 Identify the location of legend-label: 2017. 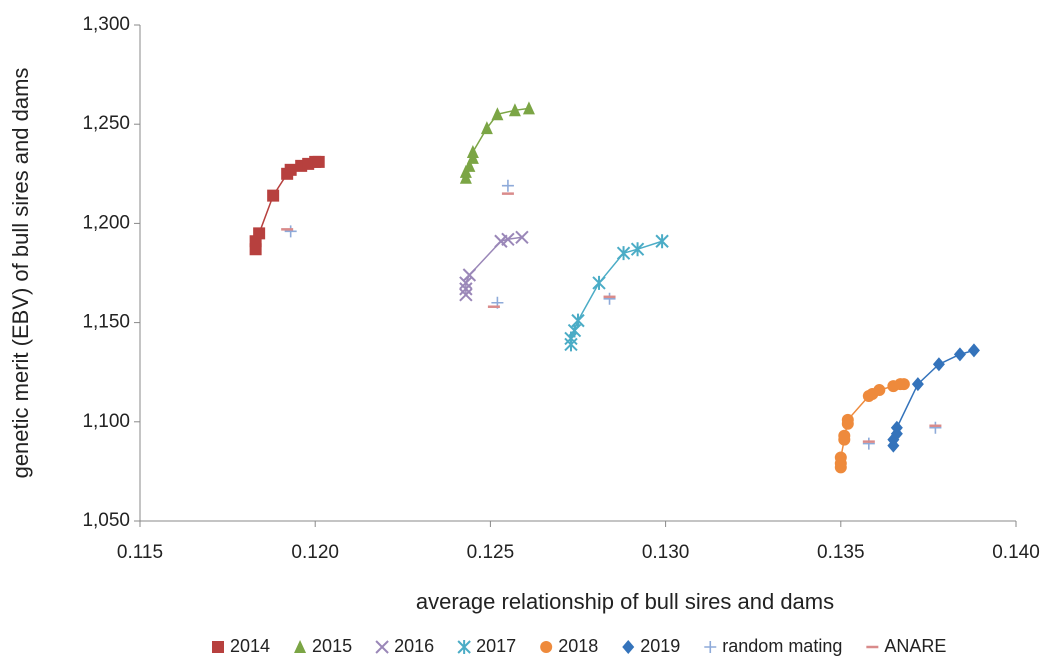
(496, 646).